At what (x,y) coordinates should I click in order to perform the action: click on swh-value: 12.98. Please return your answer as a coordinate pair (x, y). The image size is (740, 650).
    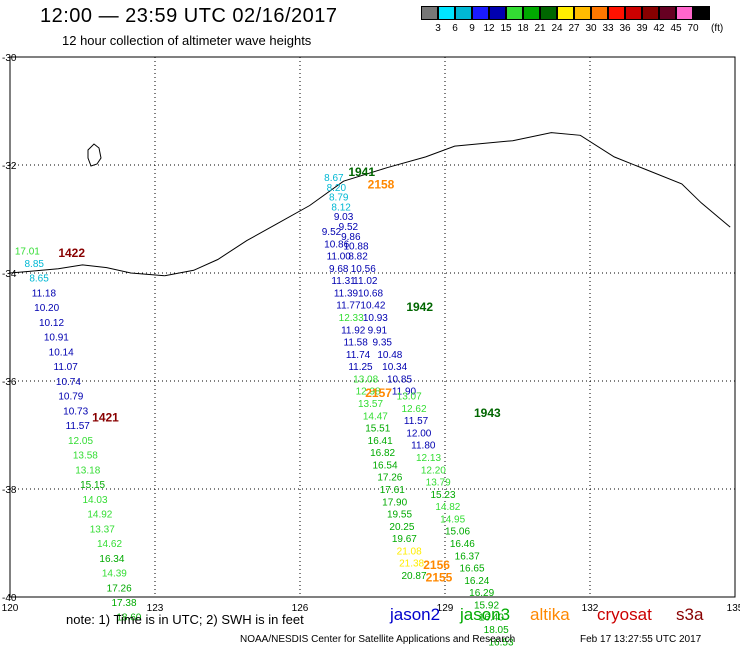
    Looking at the image, I should click on (368, 392).